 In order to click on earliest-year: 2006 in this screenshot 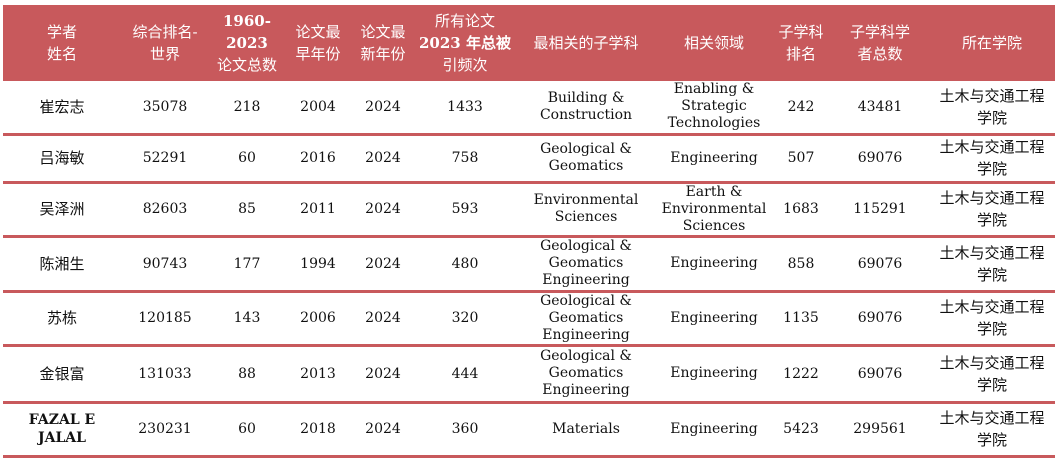, I will do `click(318, 319)`.